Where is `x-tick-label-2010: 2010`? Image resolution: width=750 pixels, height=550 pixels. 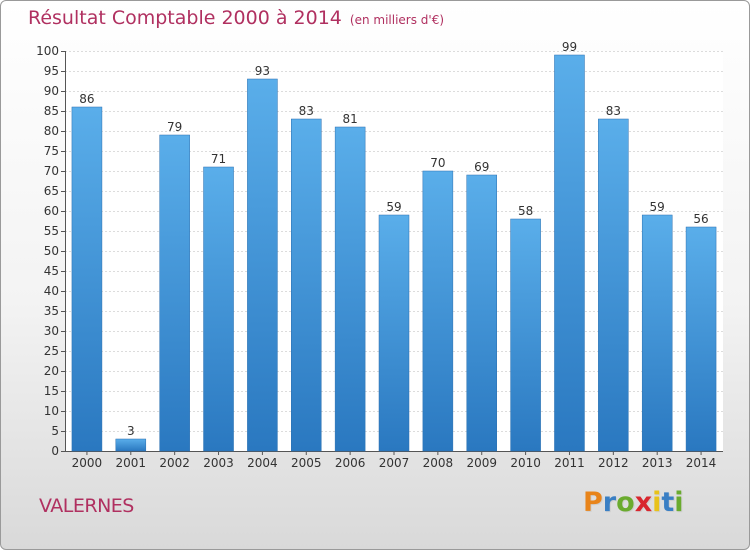 x-tick-label-2010: 2010 is located at coordinates (525, 463).